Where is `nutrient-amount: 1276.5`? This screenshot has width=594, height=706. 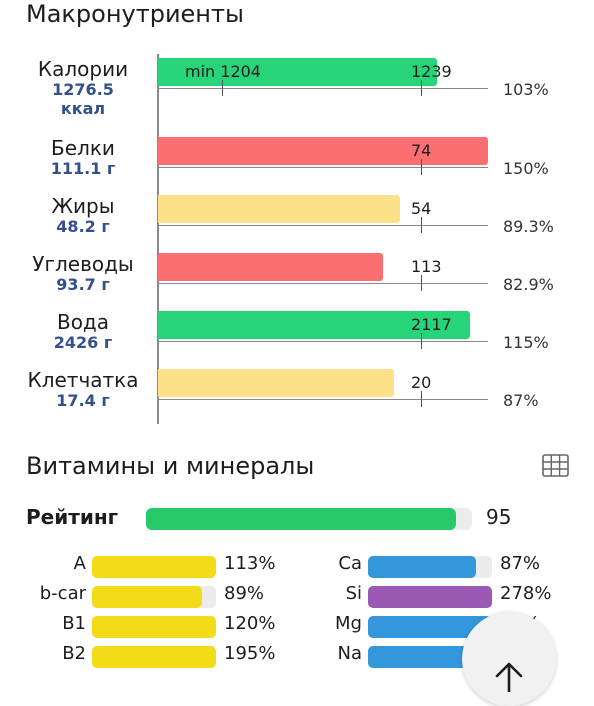 nutrient-amount: 1276.5 is located at coordinates (83, 89).